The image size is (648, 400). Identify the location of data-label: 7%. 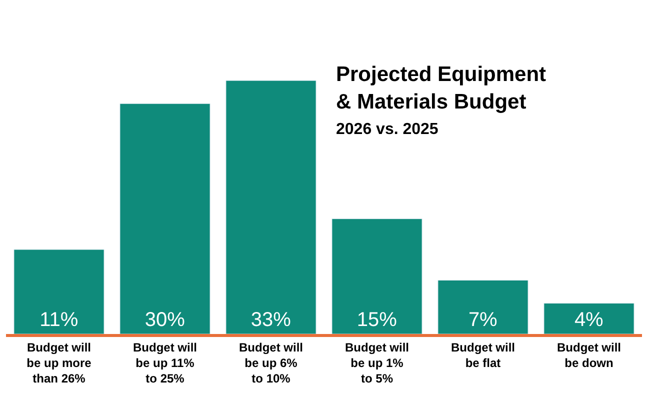
(483, 320).